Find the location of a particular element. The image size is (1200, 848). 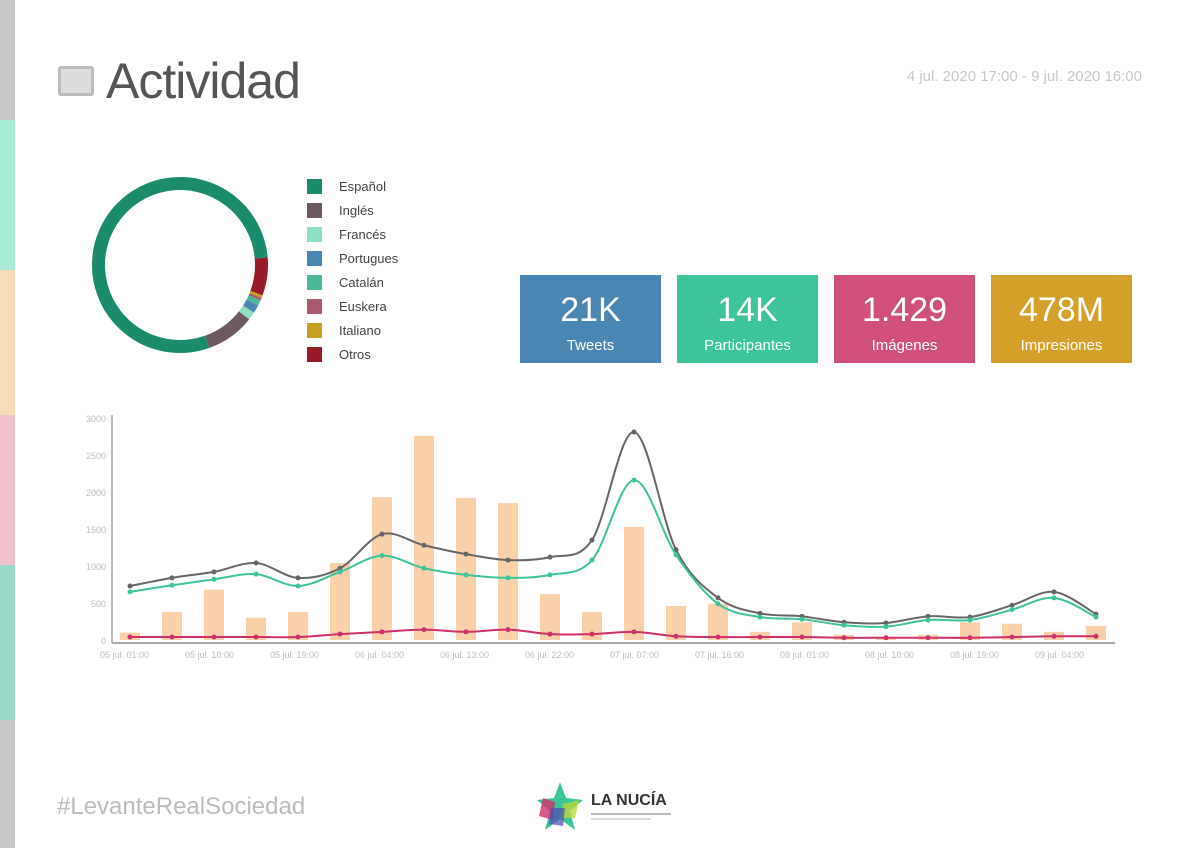

legend-label: Italiano is located at coordinates (360, 330).